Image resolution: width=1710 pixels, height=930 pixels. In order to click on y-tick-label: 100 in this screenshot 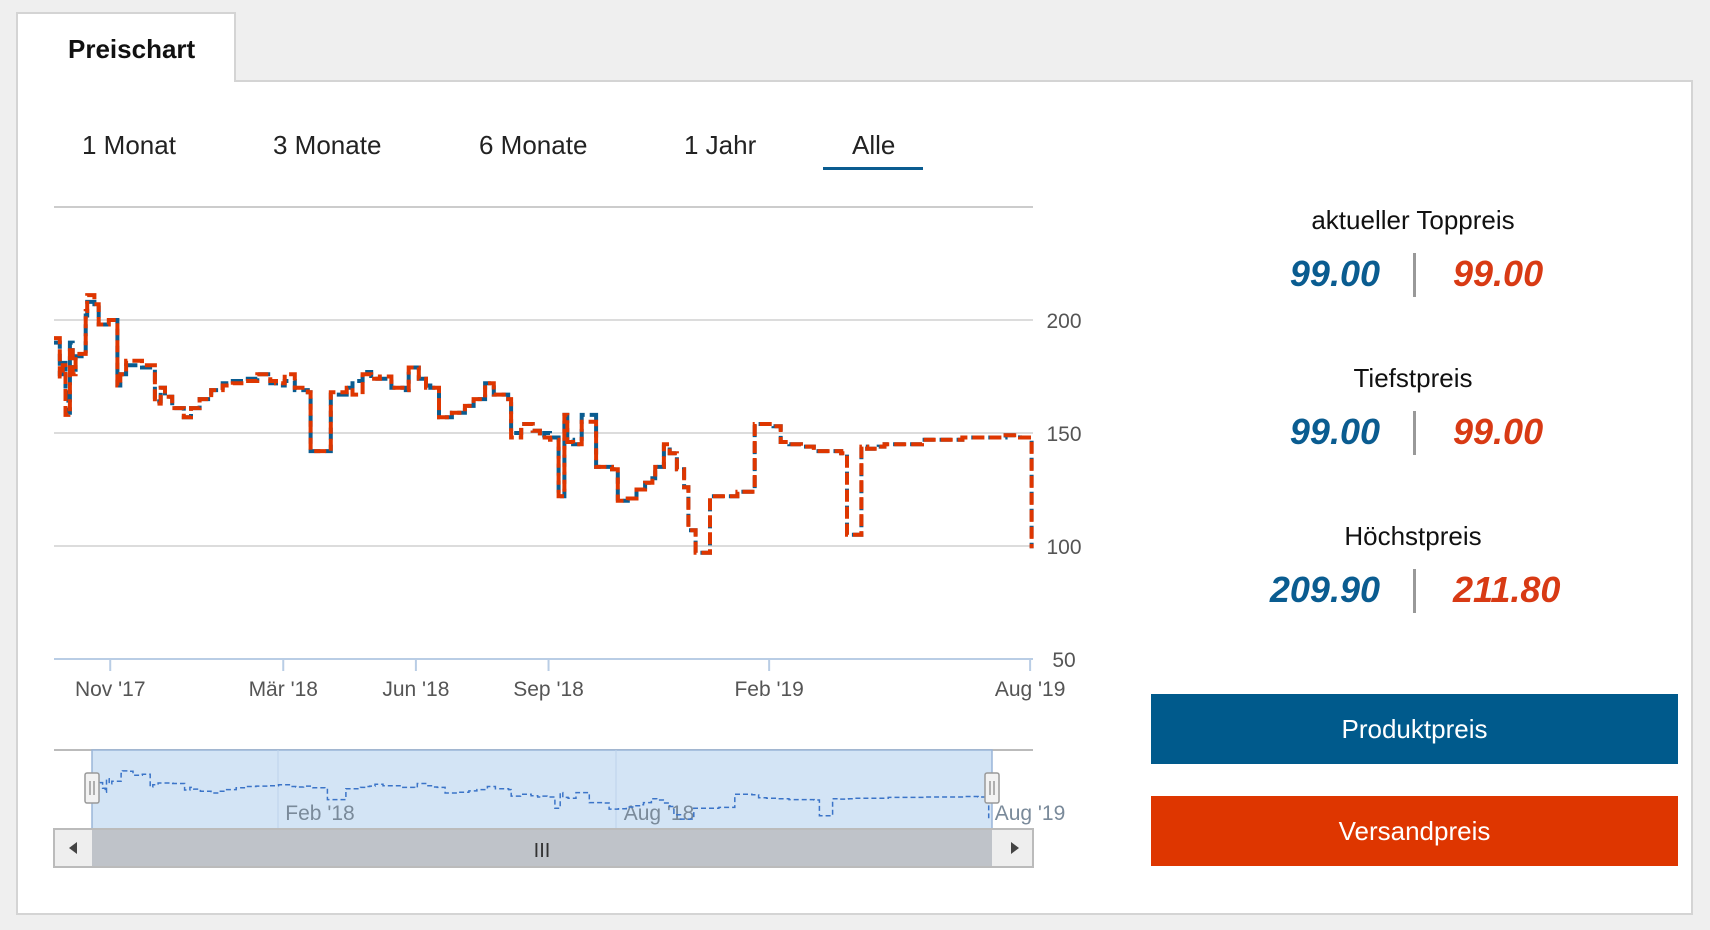, I will do `click(1063, 547)`.